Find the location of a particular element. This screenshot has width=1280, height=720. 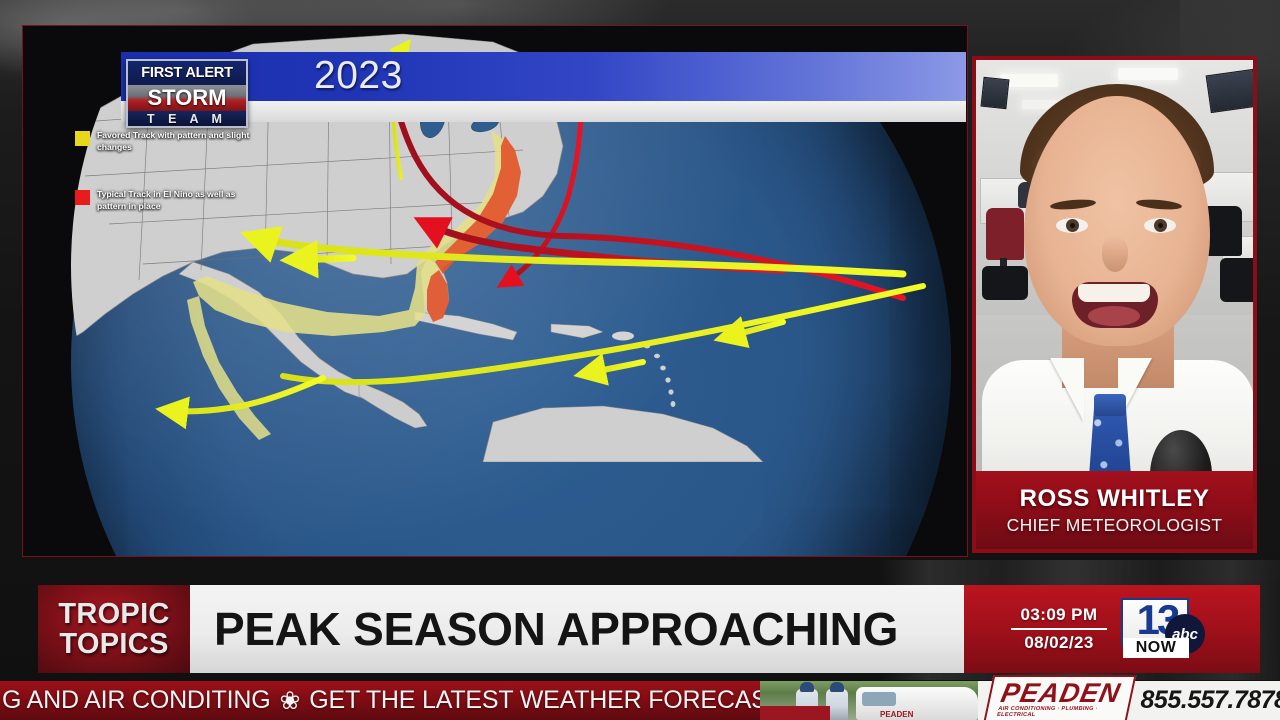

anchor-video-feed is located at coordinates (1114, 265).